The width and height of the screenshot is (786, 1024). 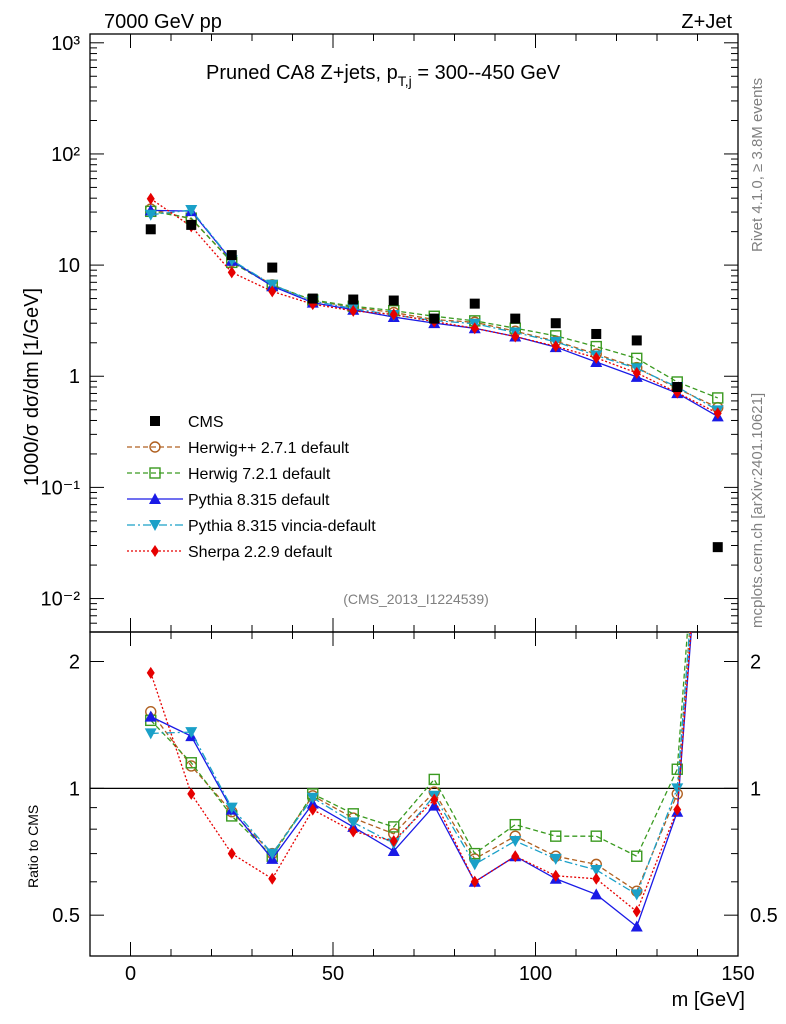 I want to click on legend-label: Sherpa 2.2.9 default, so click(x=260, y=552).